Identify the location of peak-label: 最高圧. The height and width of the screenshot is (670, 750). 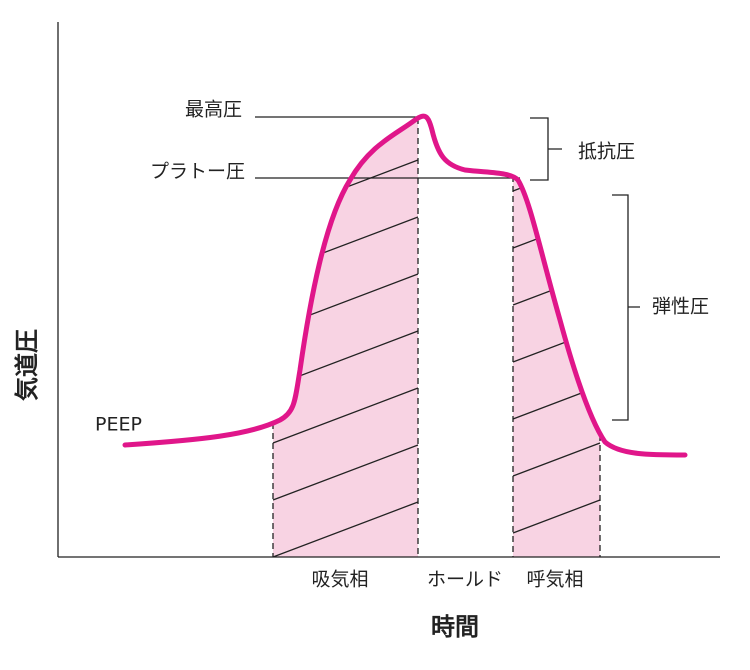
(213, 110).